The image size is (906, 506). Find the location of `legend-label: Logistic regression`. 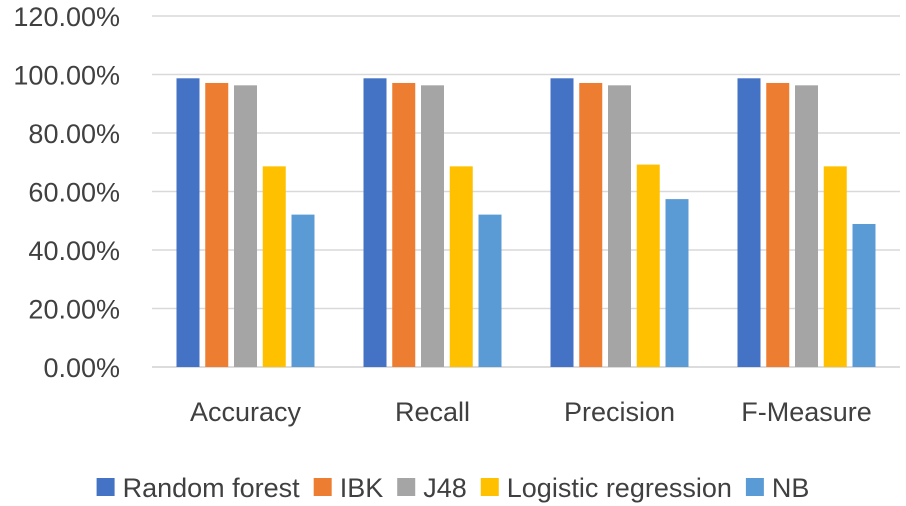

legend-label: Logistic regression is located at coordinates (619, 488).